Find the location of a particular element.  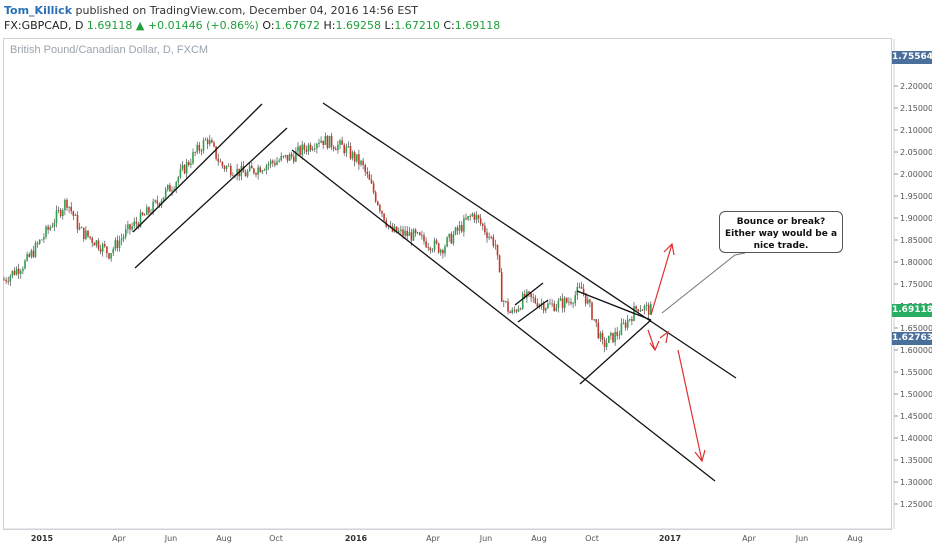

low-label: L: is located at coordinates (389, 25).